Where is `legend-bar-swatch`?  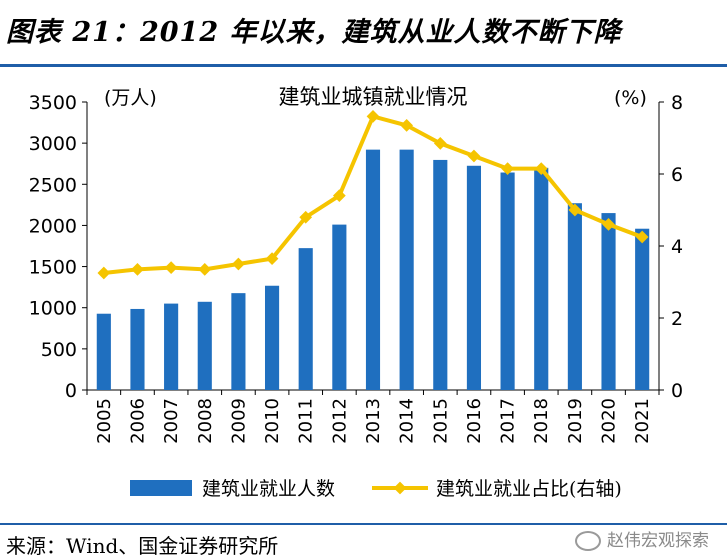 legend-bar-swatch is located at coordinates (161, 488).